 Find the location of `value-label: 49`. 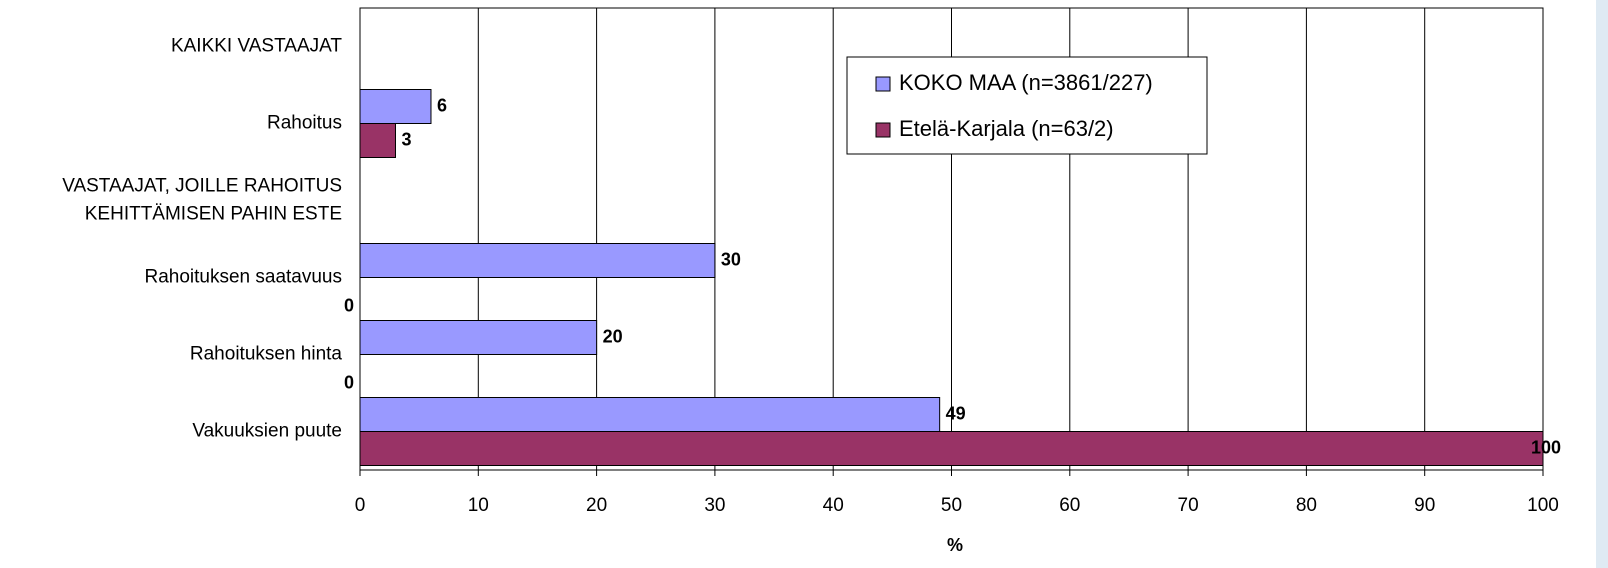

value-label: 49 is located at coordinates (956, 413).